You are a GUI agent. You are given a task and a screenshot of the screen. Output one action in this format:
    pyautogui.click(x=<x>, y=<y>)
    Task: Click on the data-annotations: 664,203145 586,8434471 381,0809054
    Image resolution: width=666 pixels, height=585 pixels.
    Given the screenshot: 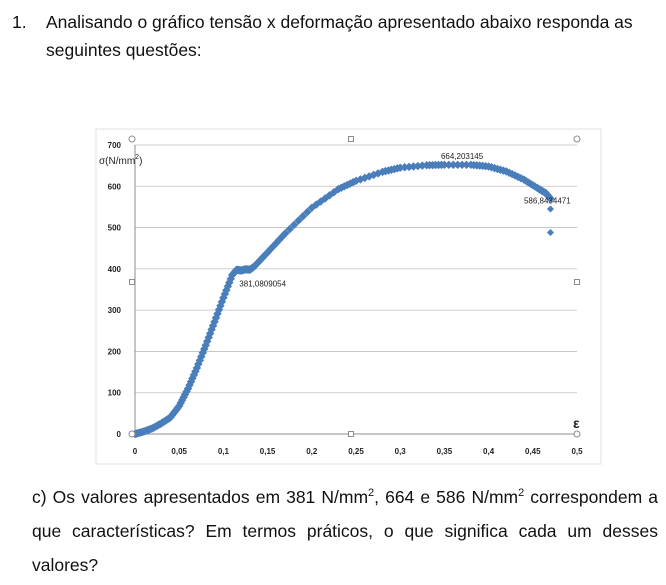 What is the action you would take?
    pyautogui.click(x=405, y=220)
    